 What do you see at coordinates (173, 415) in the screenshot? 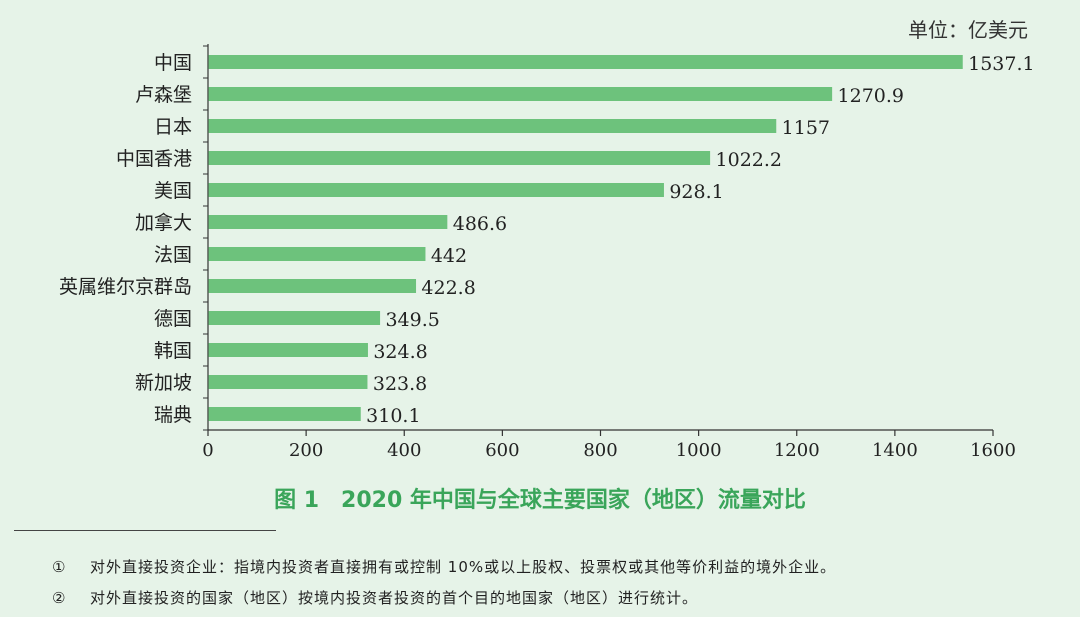
I see `category-label: 瑞典` at bounding box center [173, 415].